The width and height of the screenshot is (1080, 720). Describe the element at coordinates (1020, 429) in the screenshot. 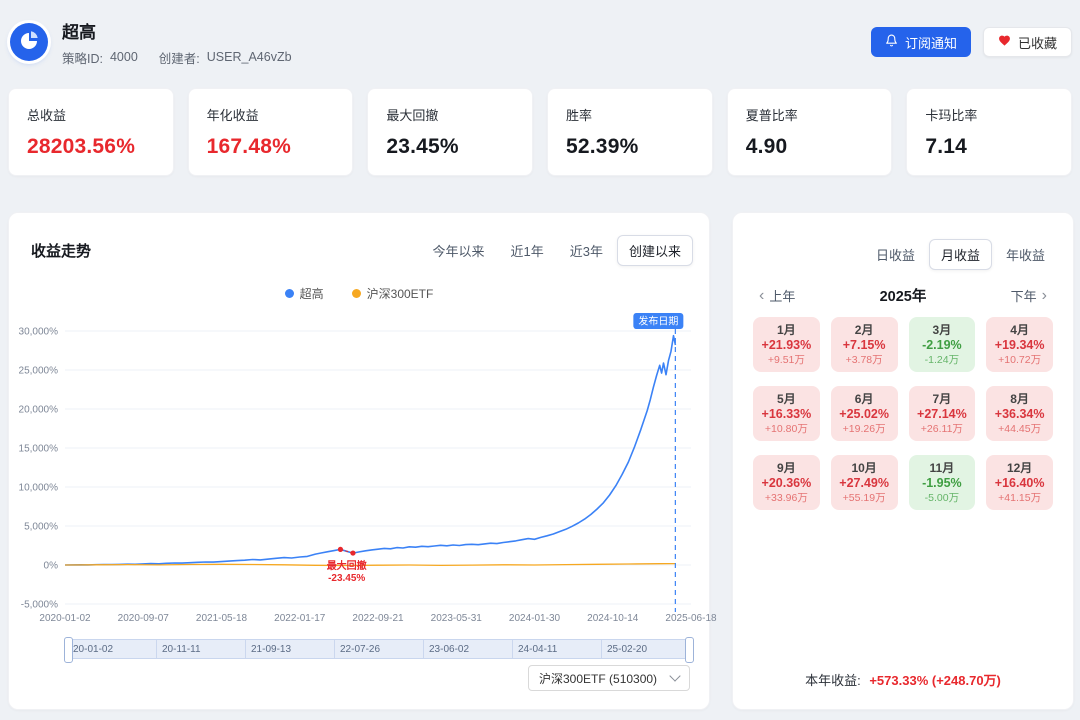

I see `month-return-amount: +44.45万` at that location.